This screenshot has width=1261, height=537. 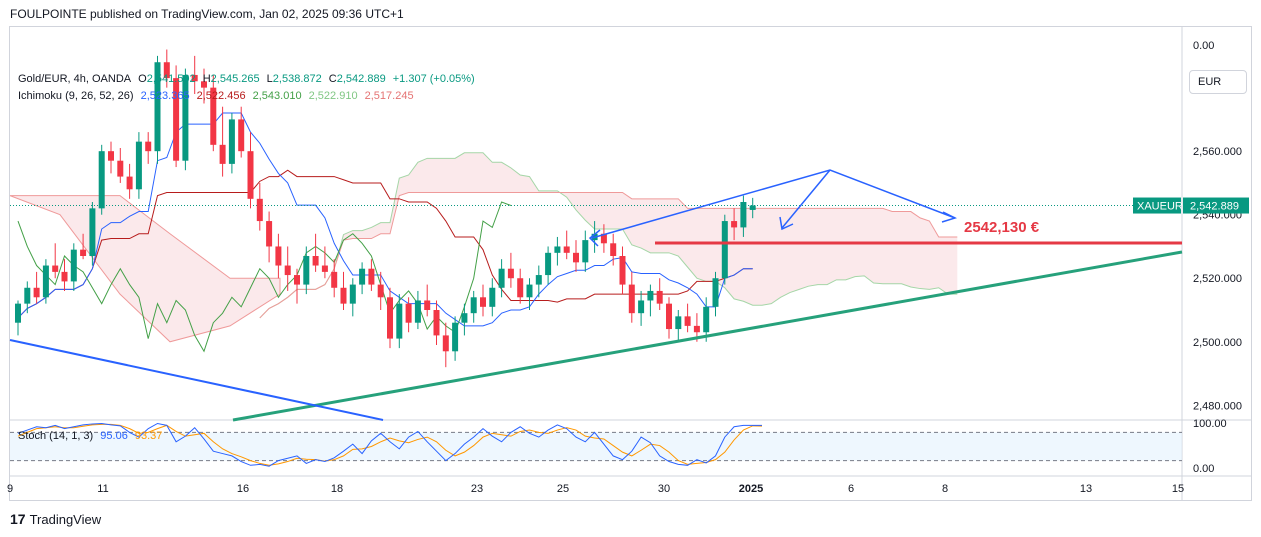 I want to click on arrow-head-right-icon, so click(x=949, y=217).